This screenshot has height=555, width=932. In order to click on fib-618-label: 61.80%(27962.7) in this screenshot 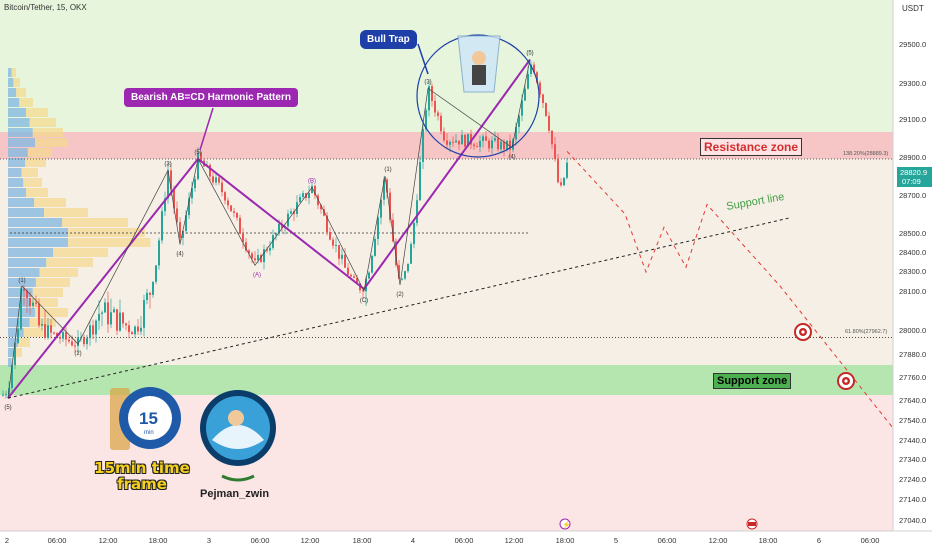, I will do `click(866, 332)`.